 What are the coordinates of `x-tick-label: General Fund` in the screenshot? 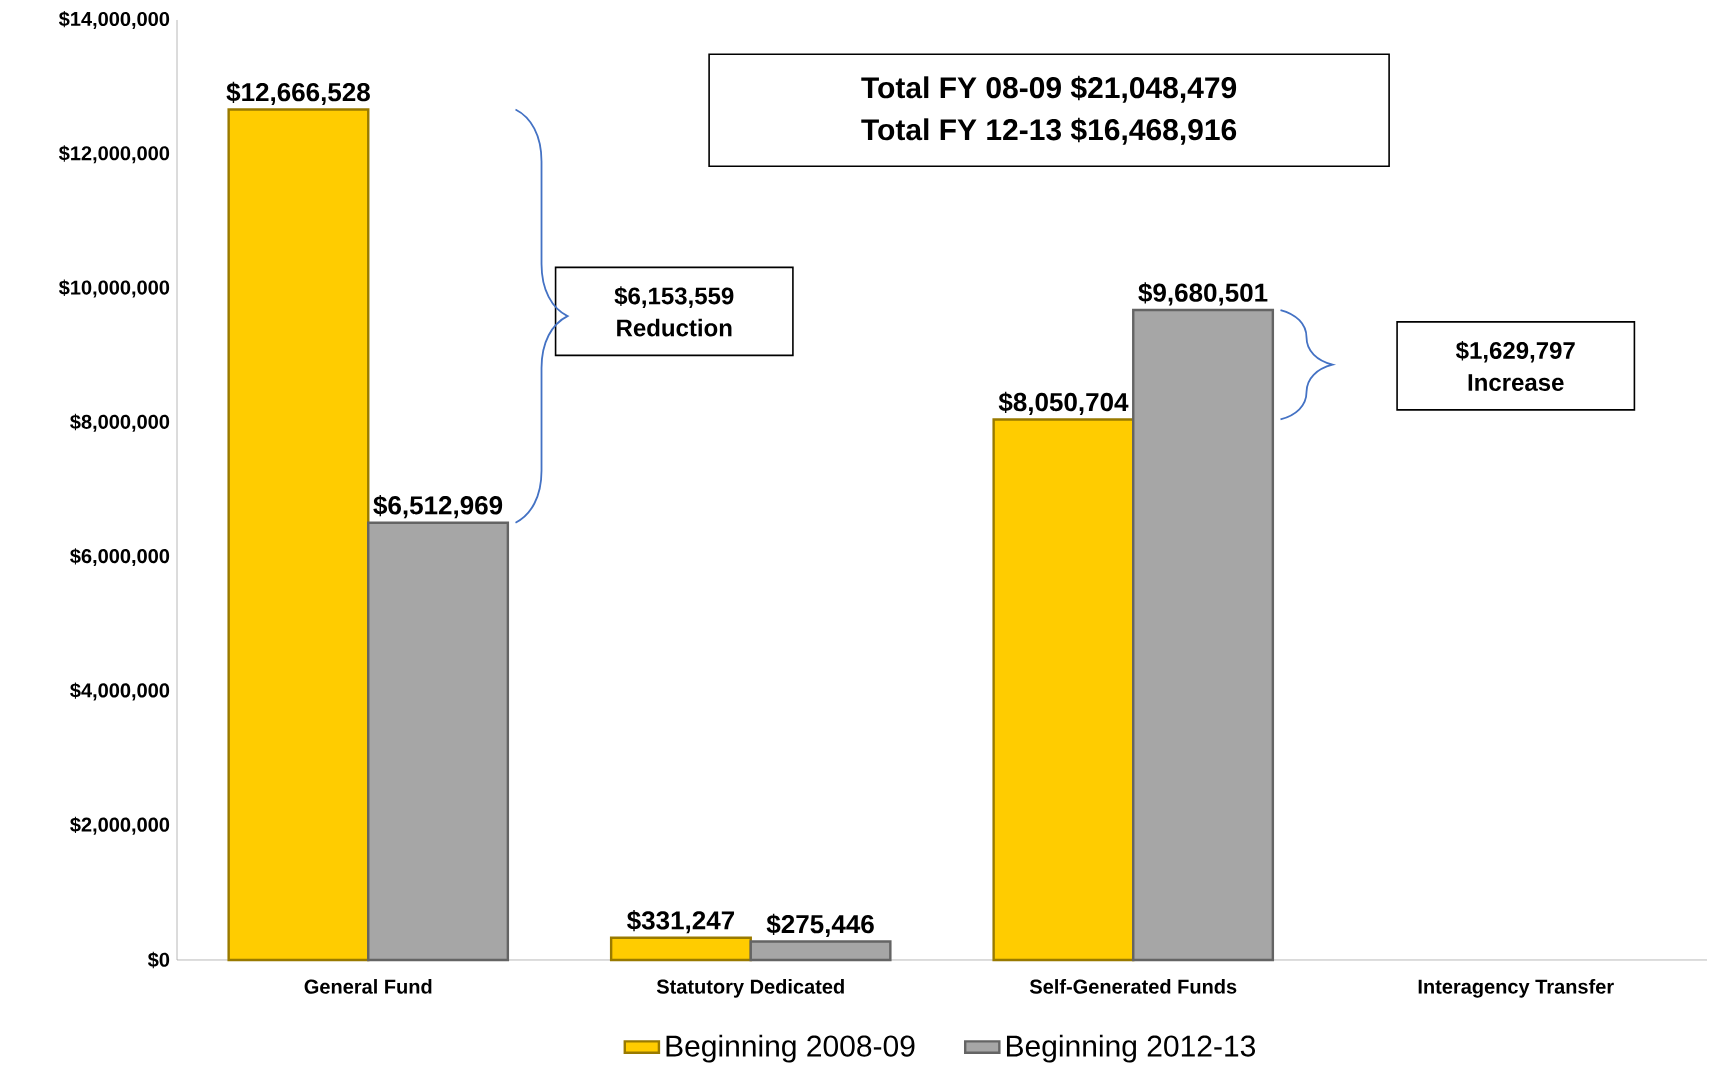 It's located at (368, 986).